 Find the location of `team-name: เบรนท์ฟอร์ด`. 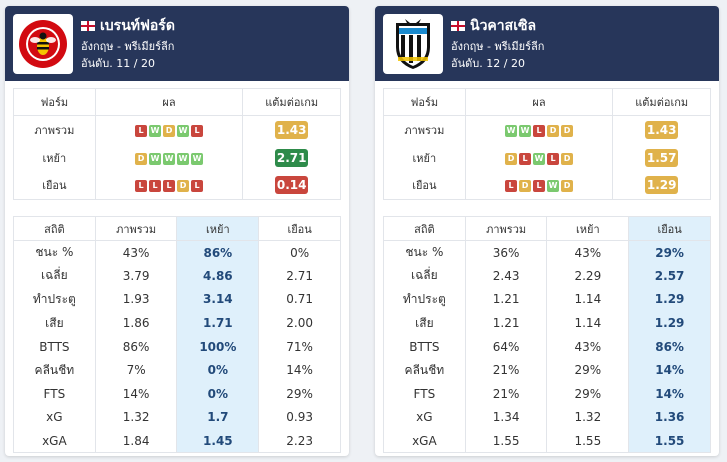

team-name: เบรนท์ฟอร์ด is located at coordinates (128, 26).